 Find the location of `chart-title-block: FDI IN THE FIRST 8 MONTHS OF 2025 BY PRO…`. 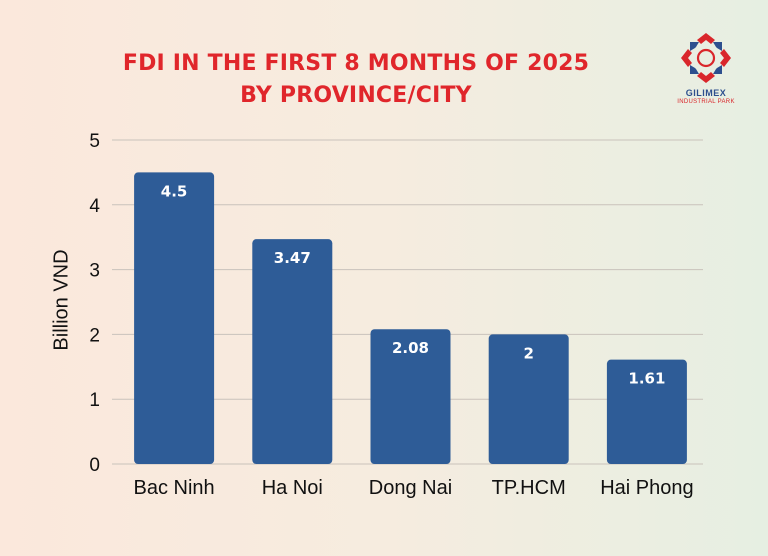

chart-title-block: FDI IN THE FIRST 8 MONTHS OF 2025 BY PRO… is located at coordinates (356, 80).